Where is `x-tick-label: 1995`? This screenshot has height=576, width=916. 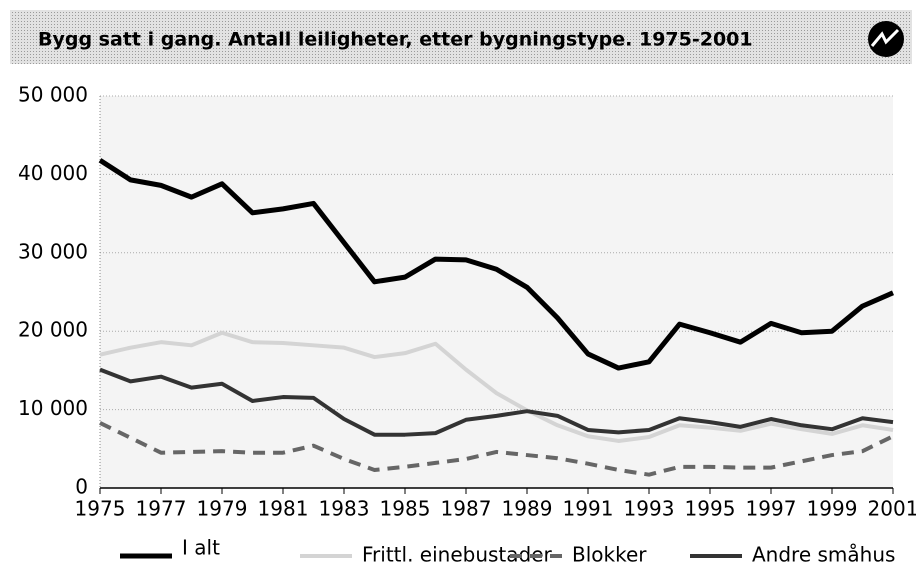
x-tick-label: 1995 is located at coordinates (710, 509).